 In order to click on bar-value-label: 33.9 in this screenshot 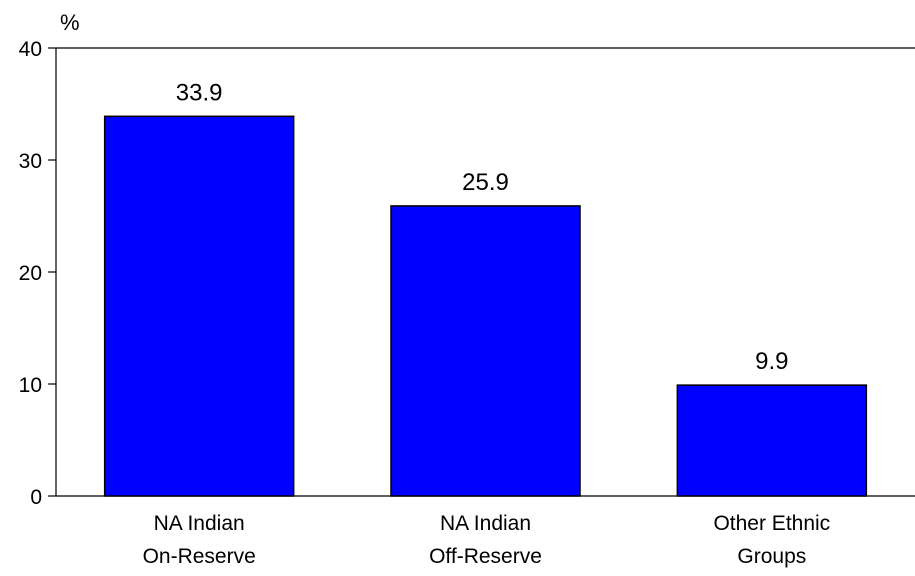, I will do `click(199, 92)`.